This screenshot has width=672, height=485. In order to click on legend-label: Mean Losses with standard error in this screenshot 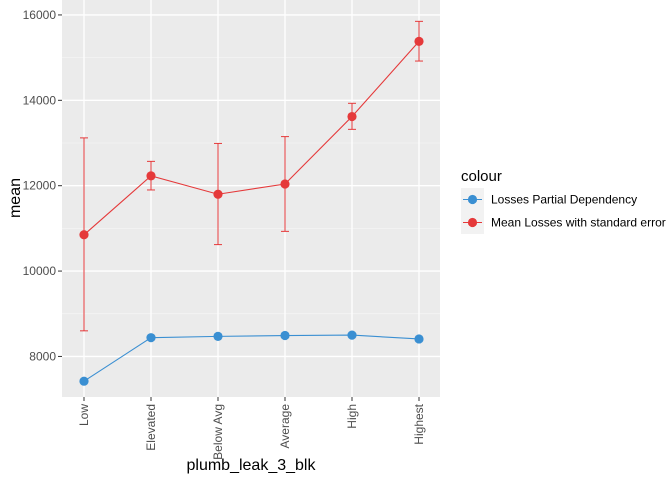, I will do `click(578, 223)`.